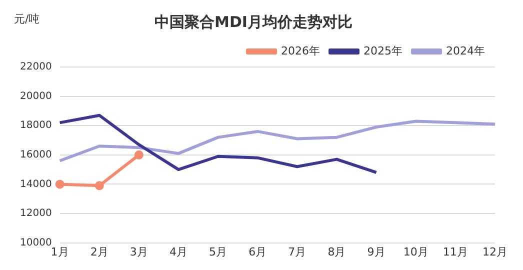  I want to click on x-tick-label: 6月, so click(257, 251).